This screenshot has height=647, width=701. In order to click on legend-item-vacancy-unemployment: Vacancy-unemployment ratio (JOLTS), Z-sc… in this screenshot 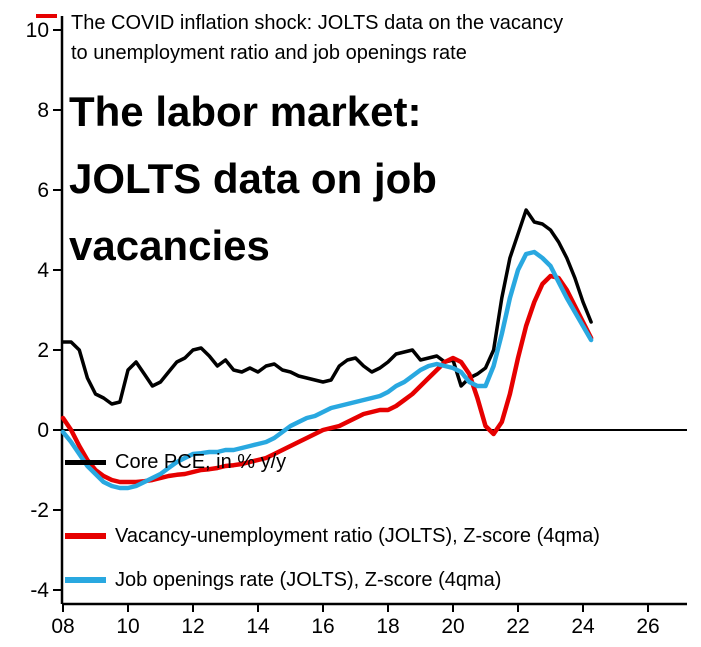, I will do `click(332, 536)`.